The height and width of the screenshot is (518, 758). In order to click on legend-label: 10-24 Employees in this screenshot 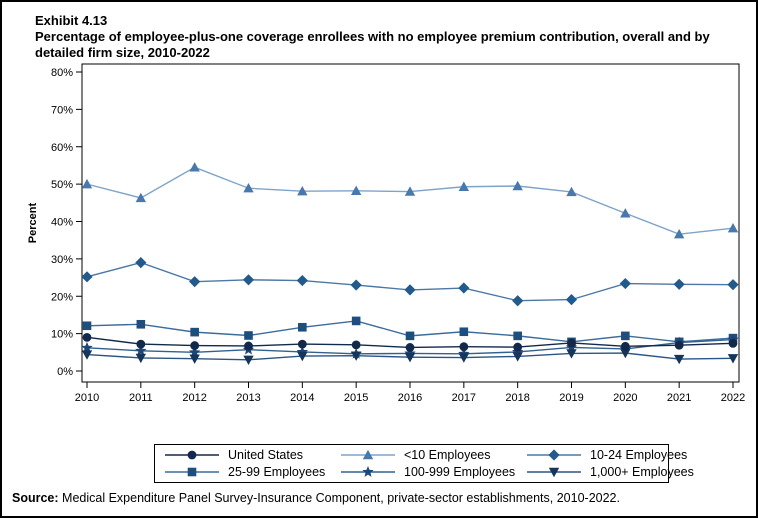, I will do `click(639, 455)`.